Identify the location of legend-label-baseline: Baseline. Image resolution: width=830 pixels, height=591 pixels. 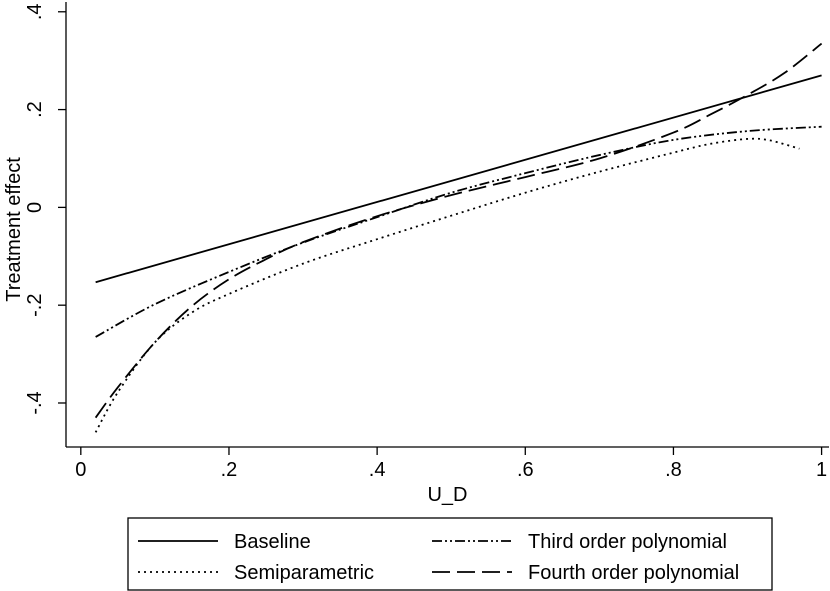
(272, 542).